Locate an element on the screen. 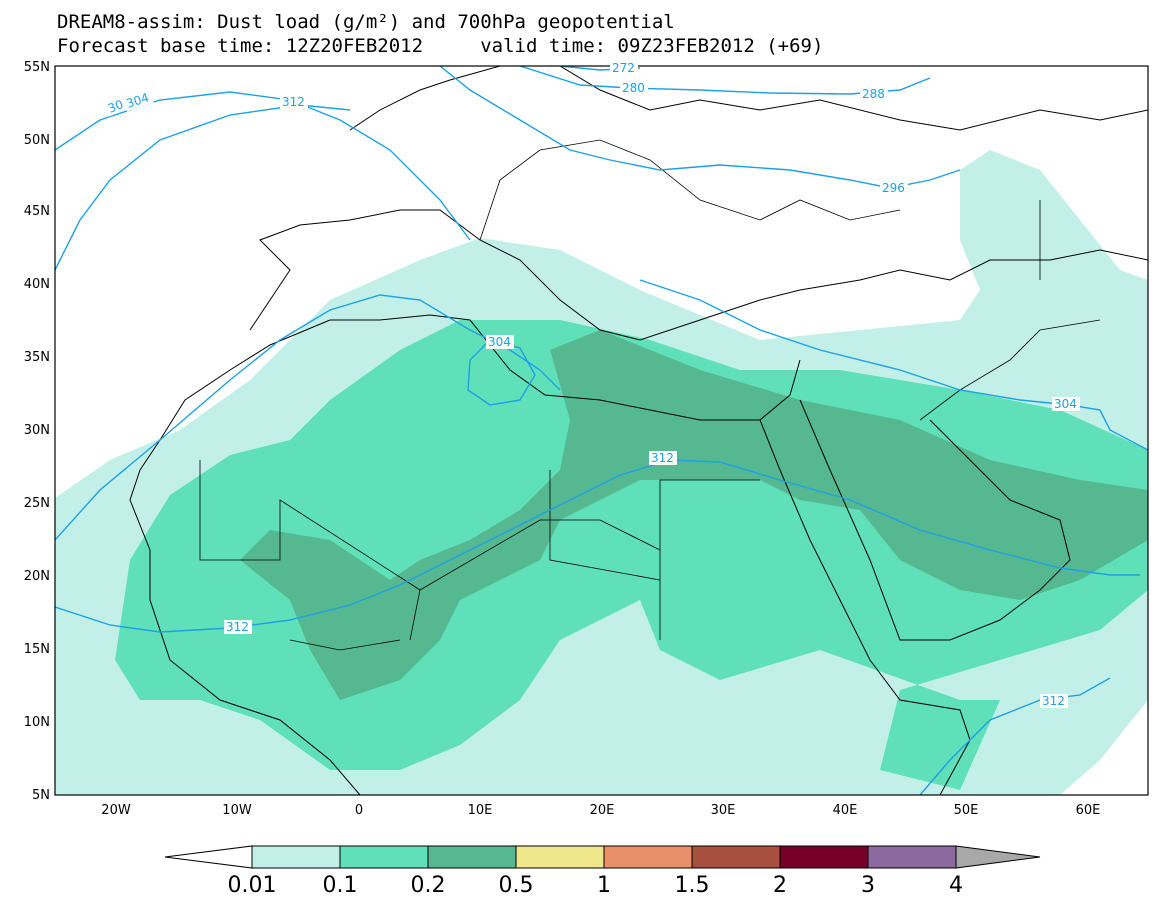 This screenshot has height=907, width=1165. colorbar-left-arrow is located at coordinates (208, 857).